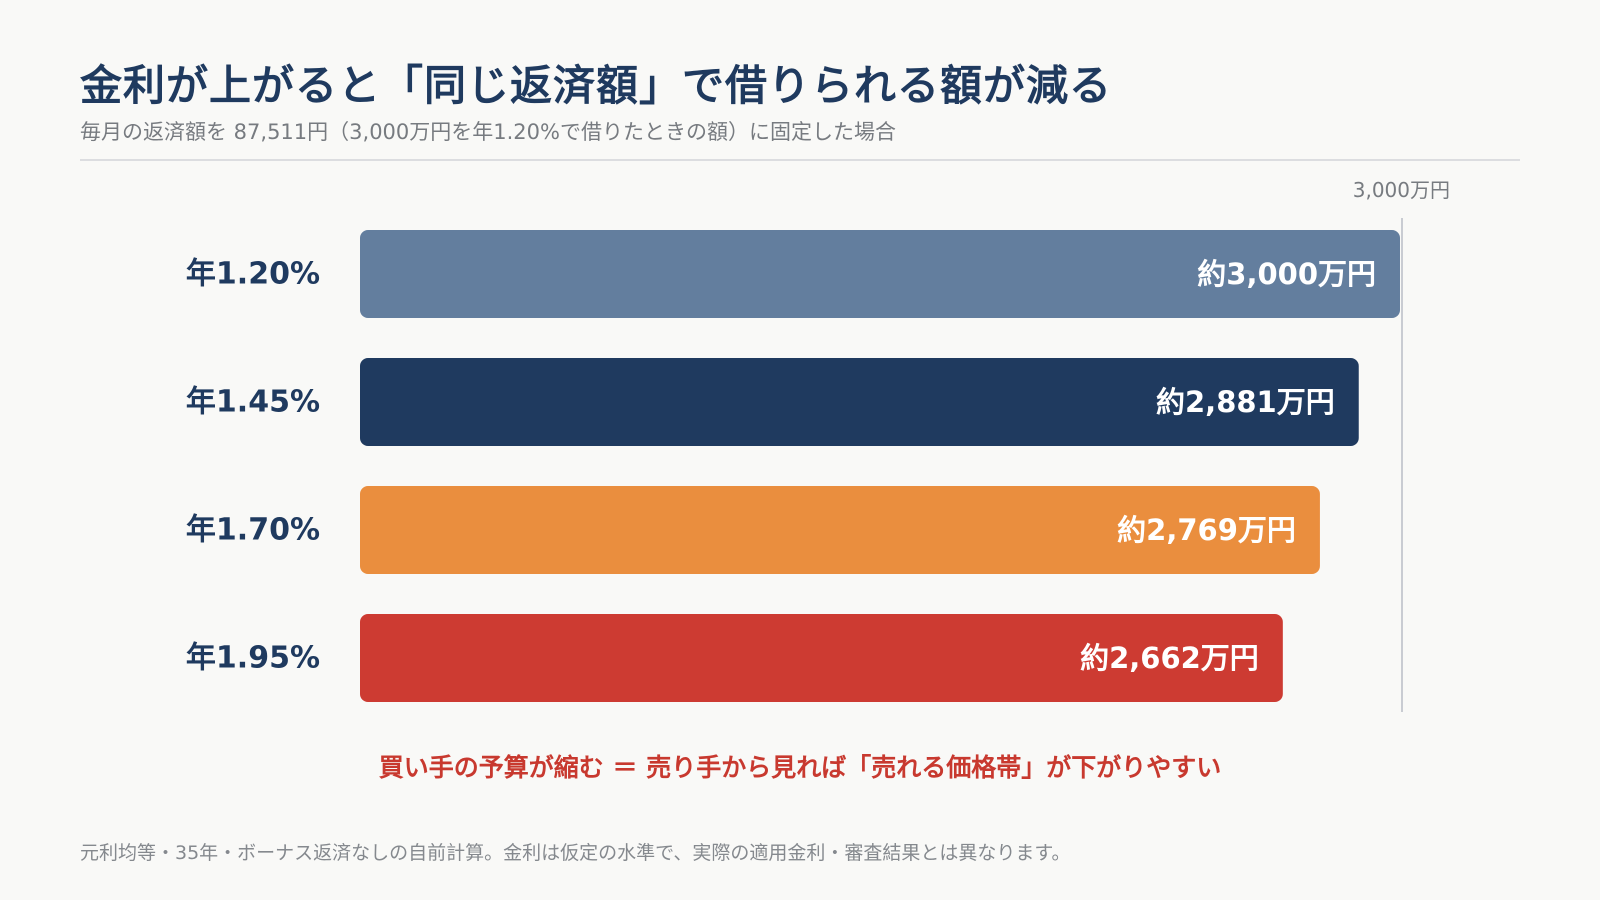 The image size is (1600, 900). What do you see at coordinates (1245, 402) in the screenshot?
I see `bar-value-label: 約2,881万円` at bounding box center [1245, 402].